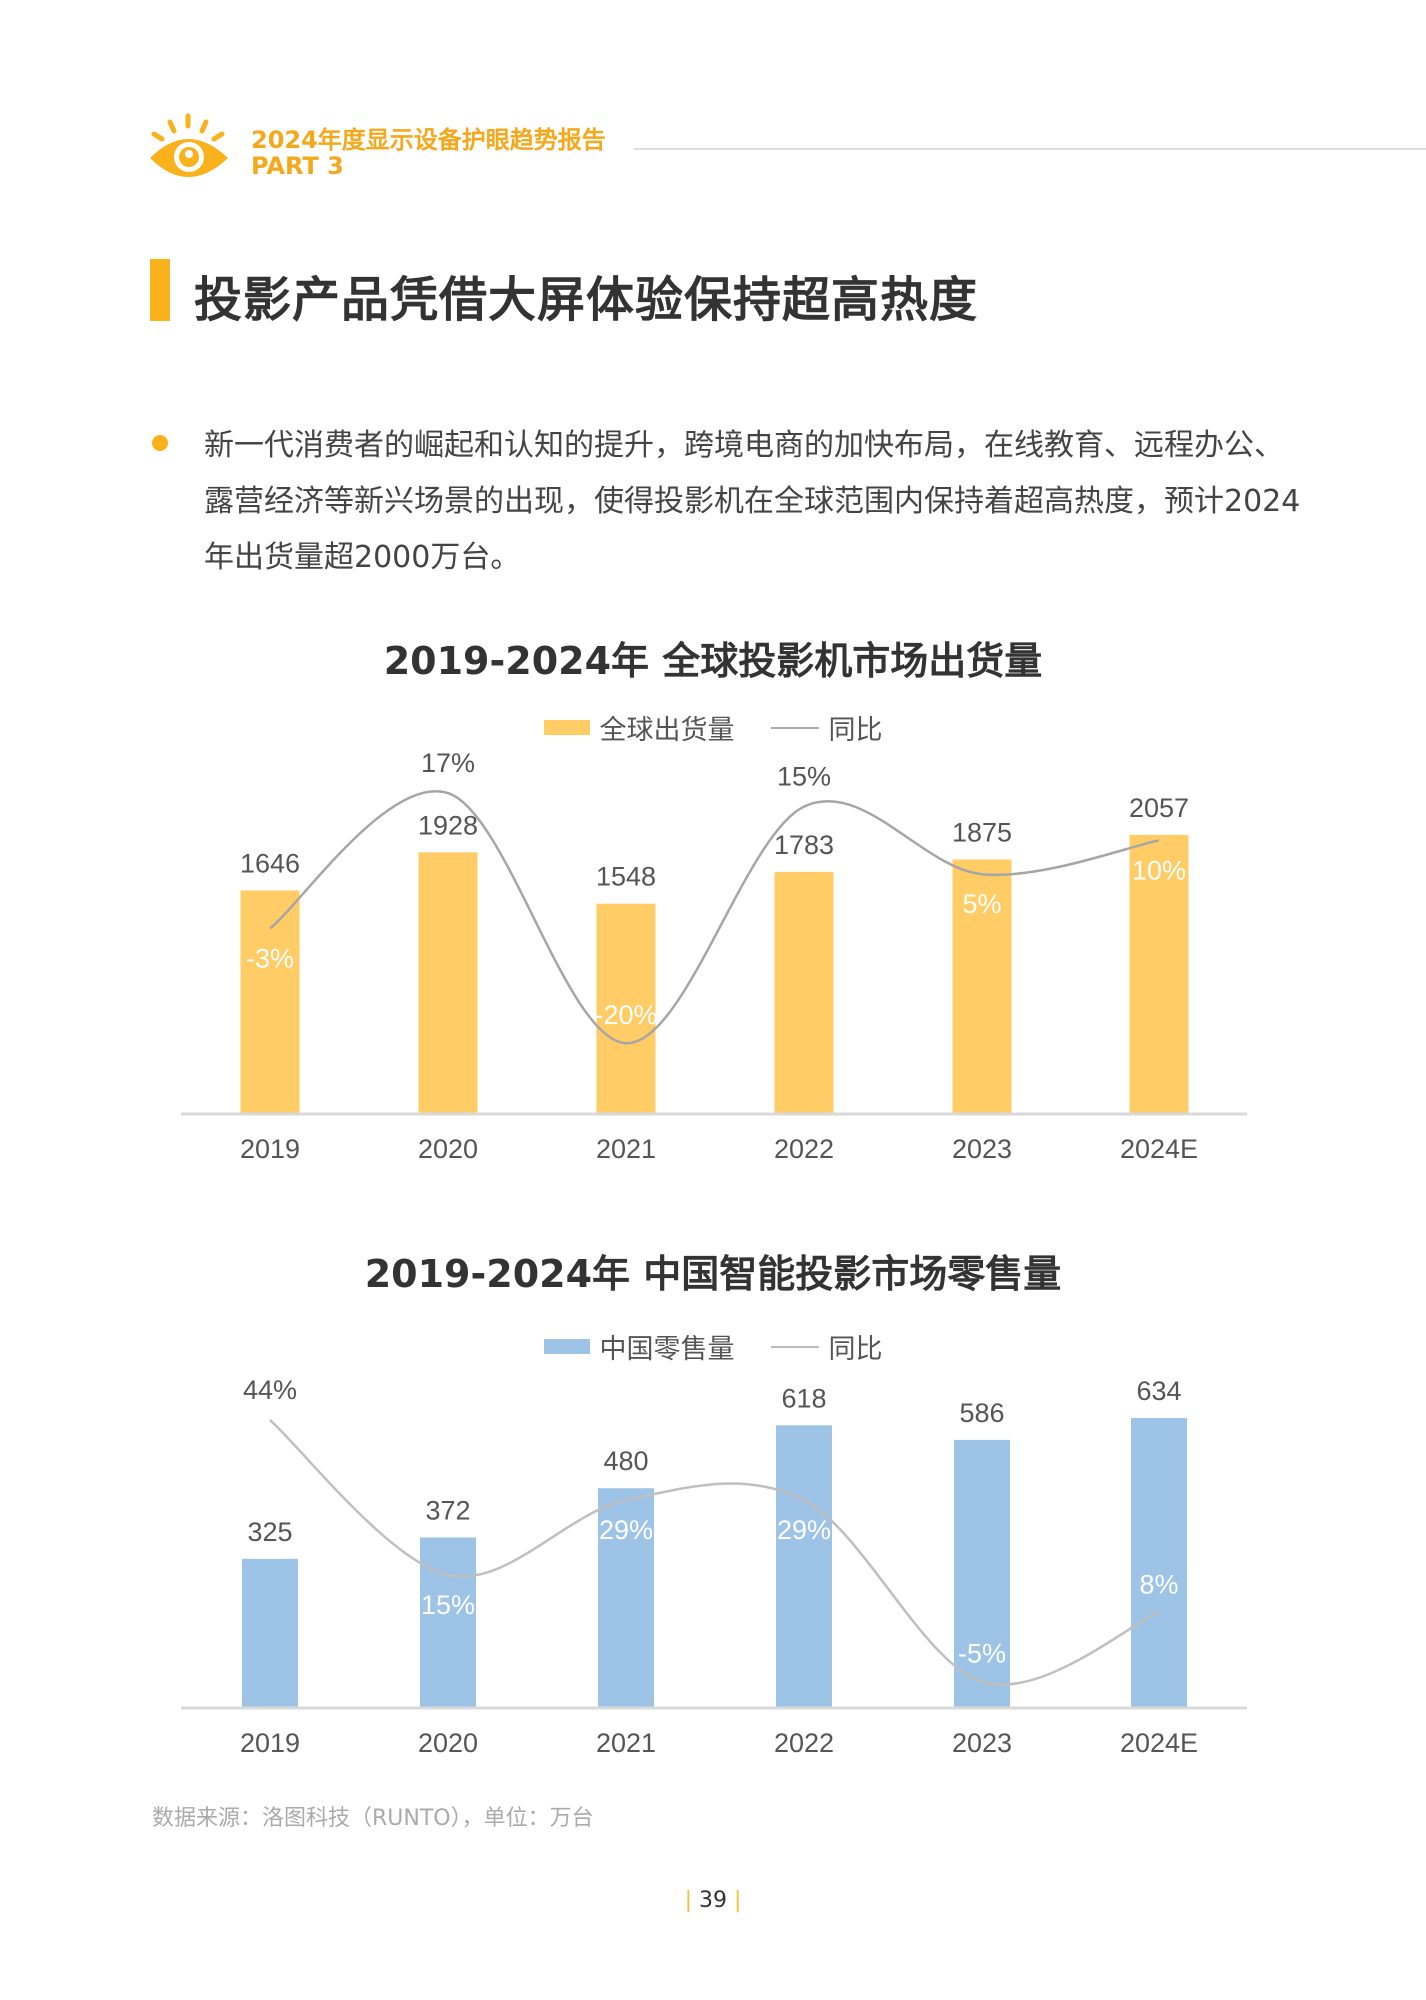  I want to click on bar-value-label: 634, so click(1158, 1391).